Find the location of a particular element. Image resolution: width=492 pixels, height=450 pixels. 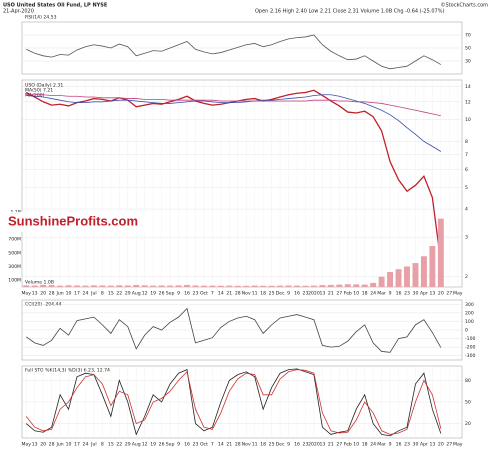

watermark: SunshineProfits.com is located at coordinates (73, 220).